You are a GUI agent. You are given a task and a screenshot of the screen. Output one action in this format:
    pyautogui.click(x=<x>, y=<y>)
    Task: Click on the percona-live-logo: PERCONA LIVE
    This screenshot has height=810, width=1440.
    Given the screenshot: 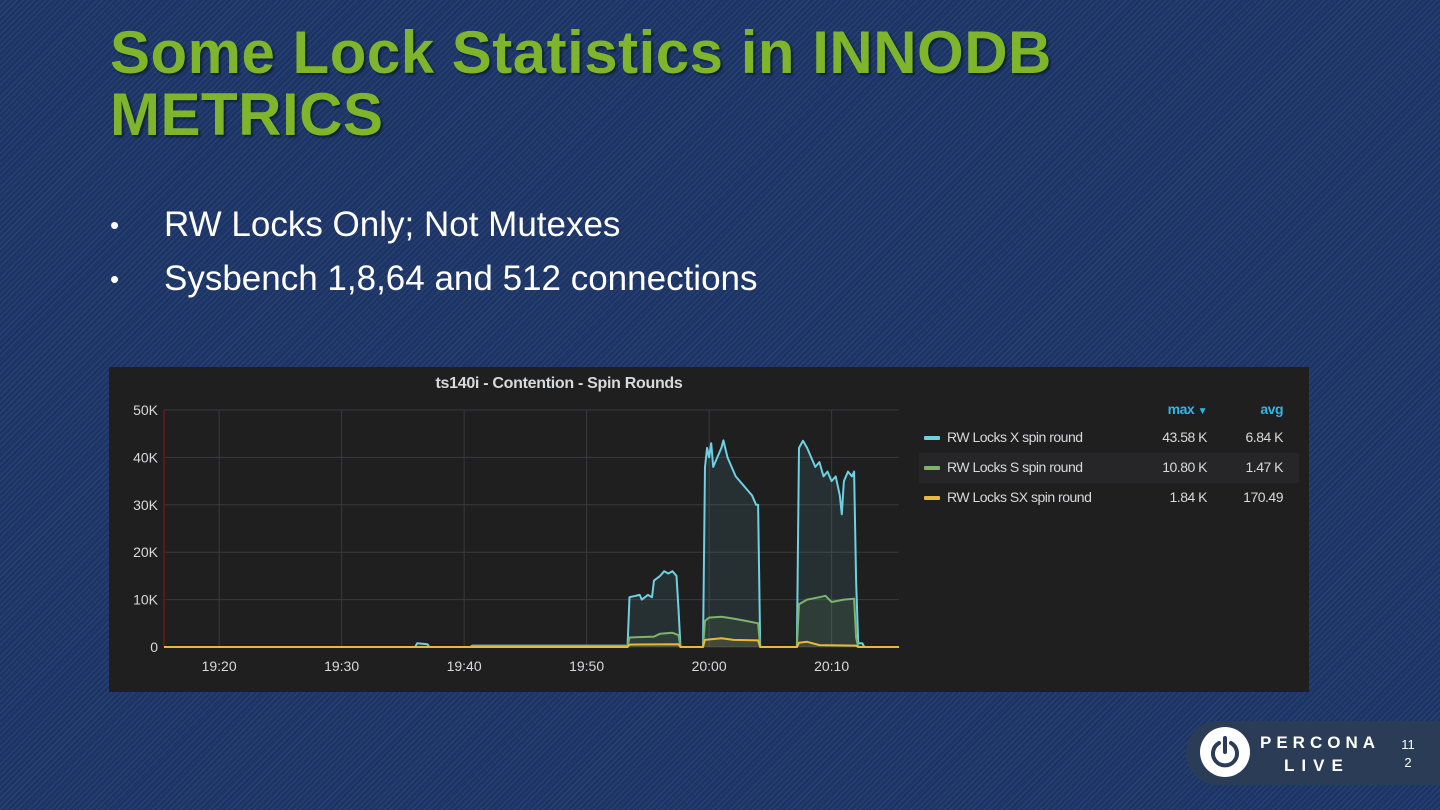 What is the action you would take?
    pyautogui.click(x=1313, y=753)
    